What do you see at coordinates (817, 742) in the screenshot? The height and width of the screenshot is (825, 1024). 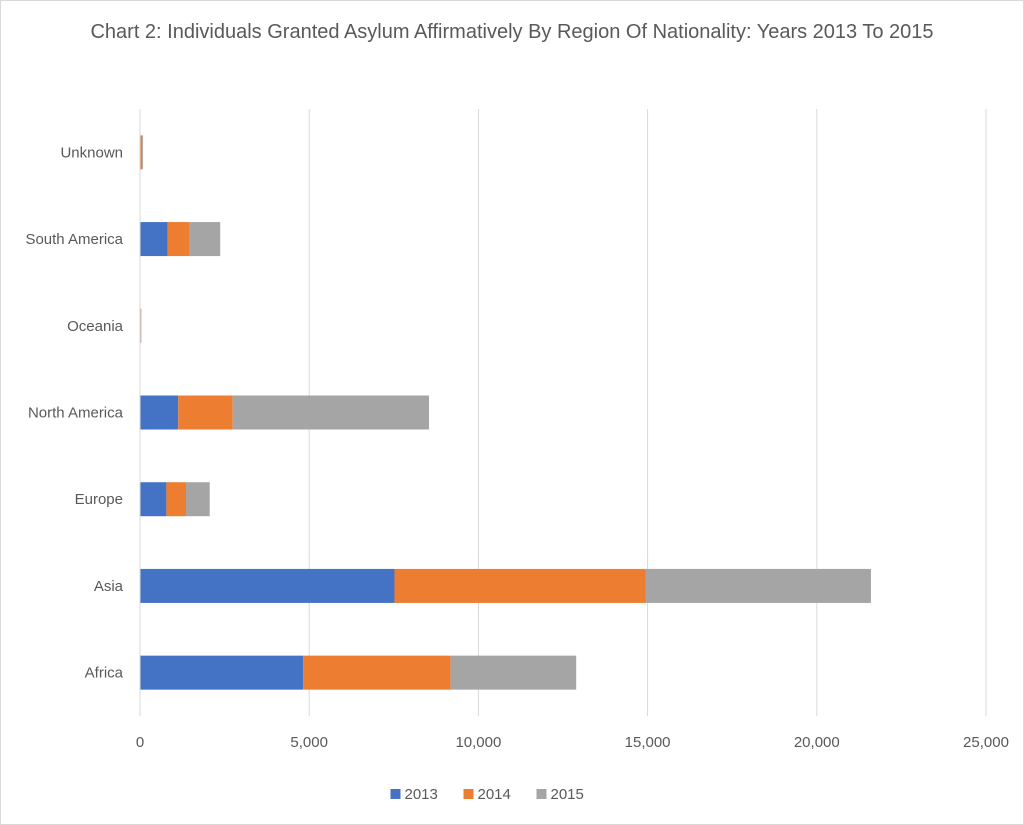 I see `x-tick-label: 20,000` at bounding box center [817, 742].